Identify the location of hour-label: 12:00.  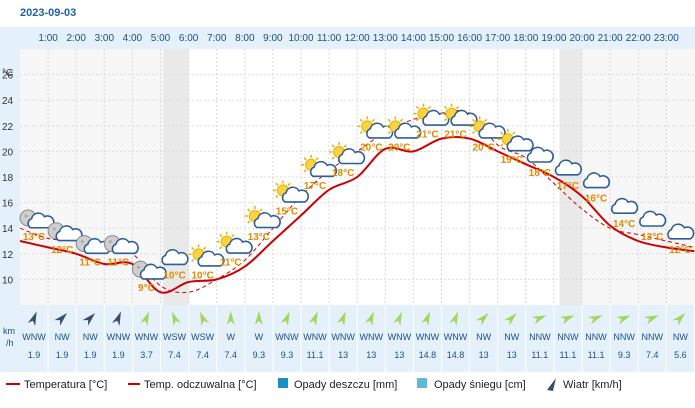
(357, 38).